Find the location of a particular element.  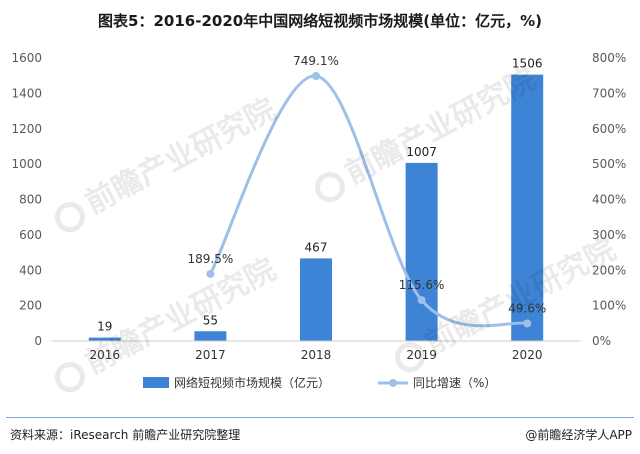

left-axis-tick-label: 1000 is located at coordinates (26, 164).